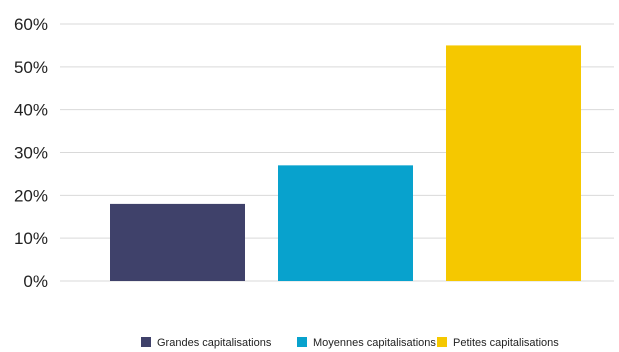  I want to click on legend-label-1: Grandes capitalisations, so click(214, 343).